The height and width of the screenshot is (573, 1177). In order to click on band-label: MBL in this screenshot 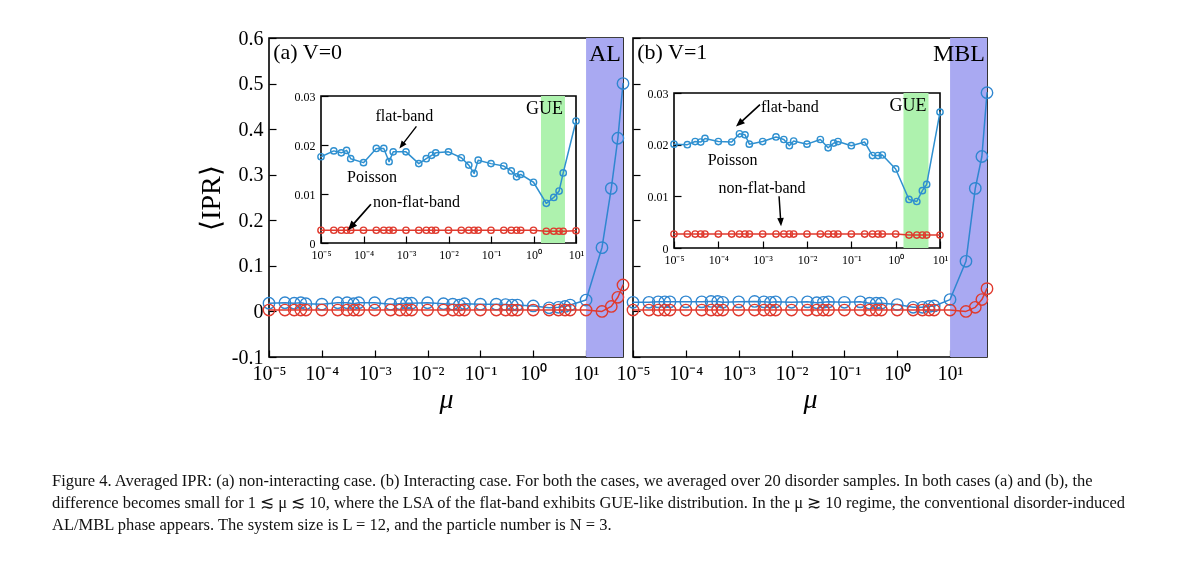, I will do `click(958, 53)`.